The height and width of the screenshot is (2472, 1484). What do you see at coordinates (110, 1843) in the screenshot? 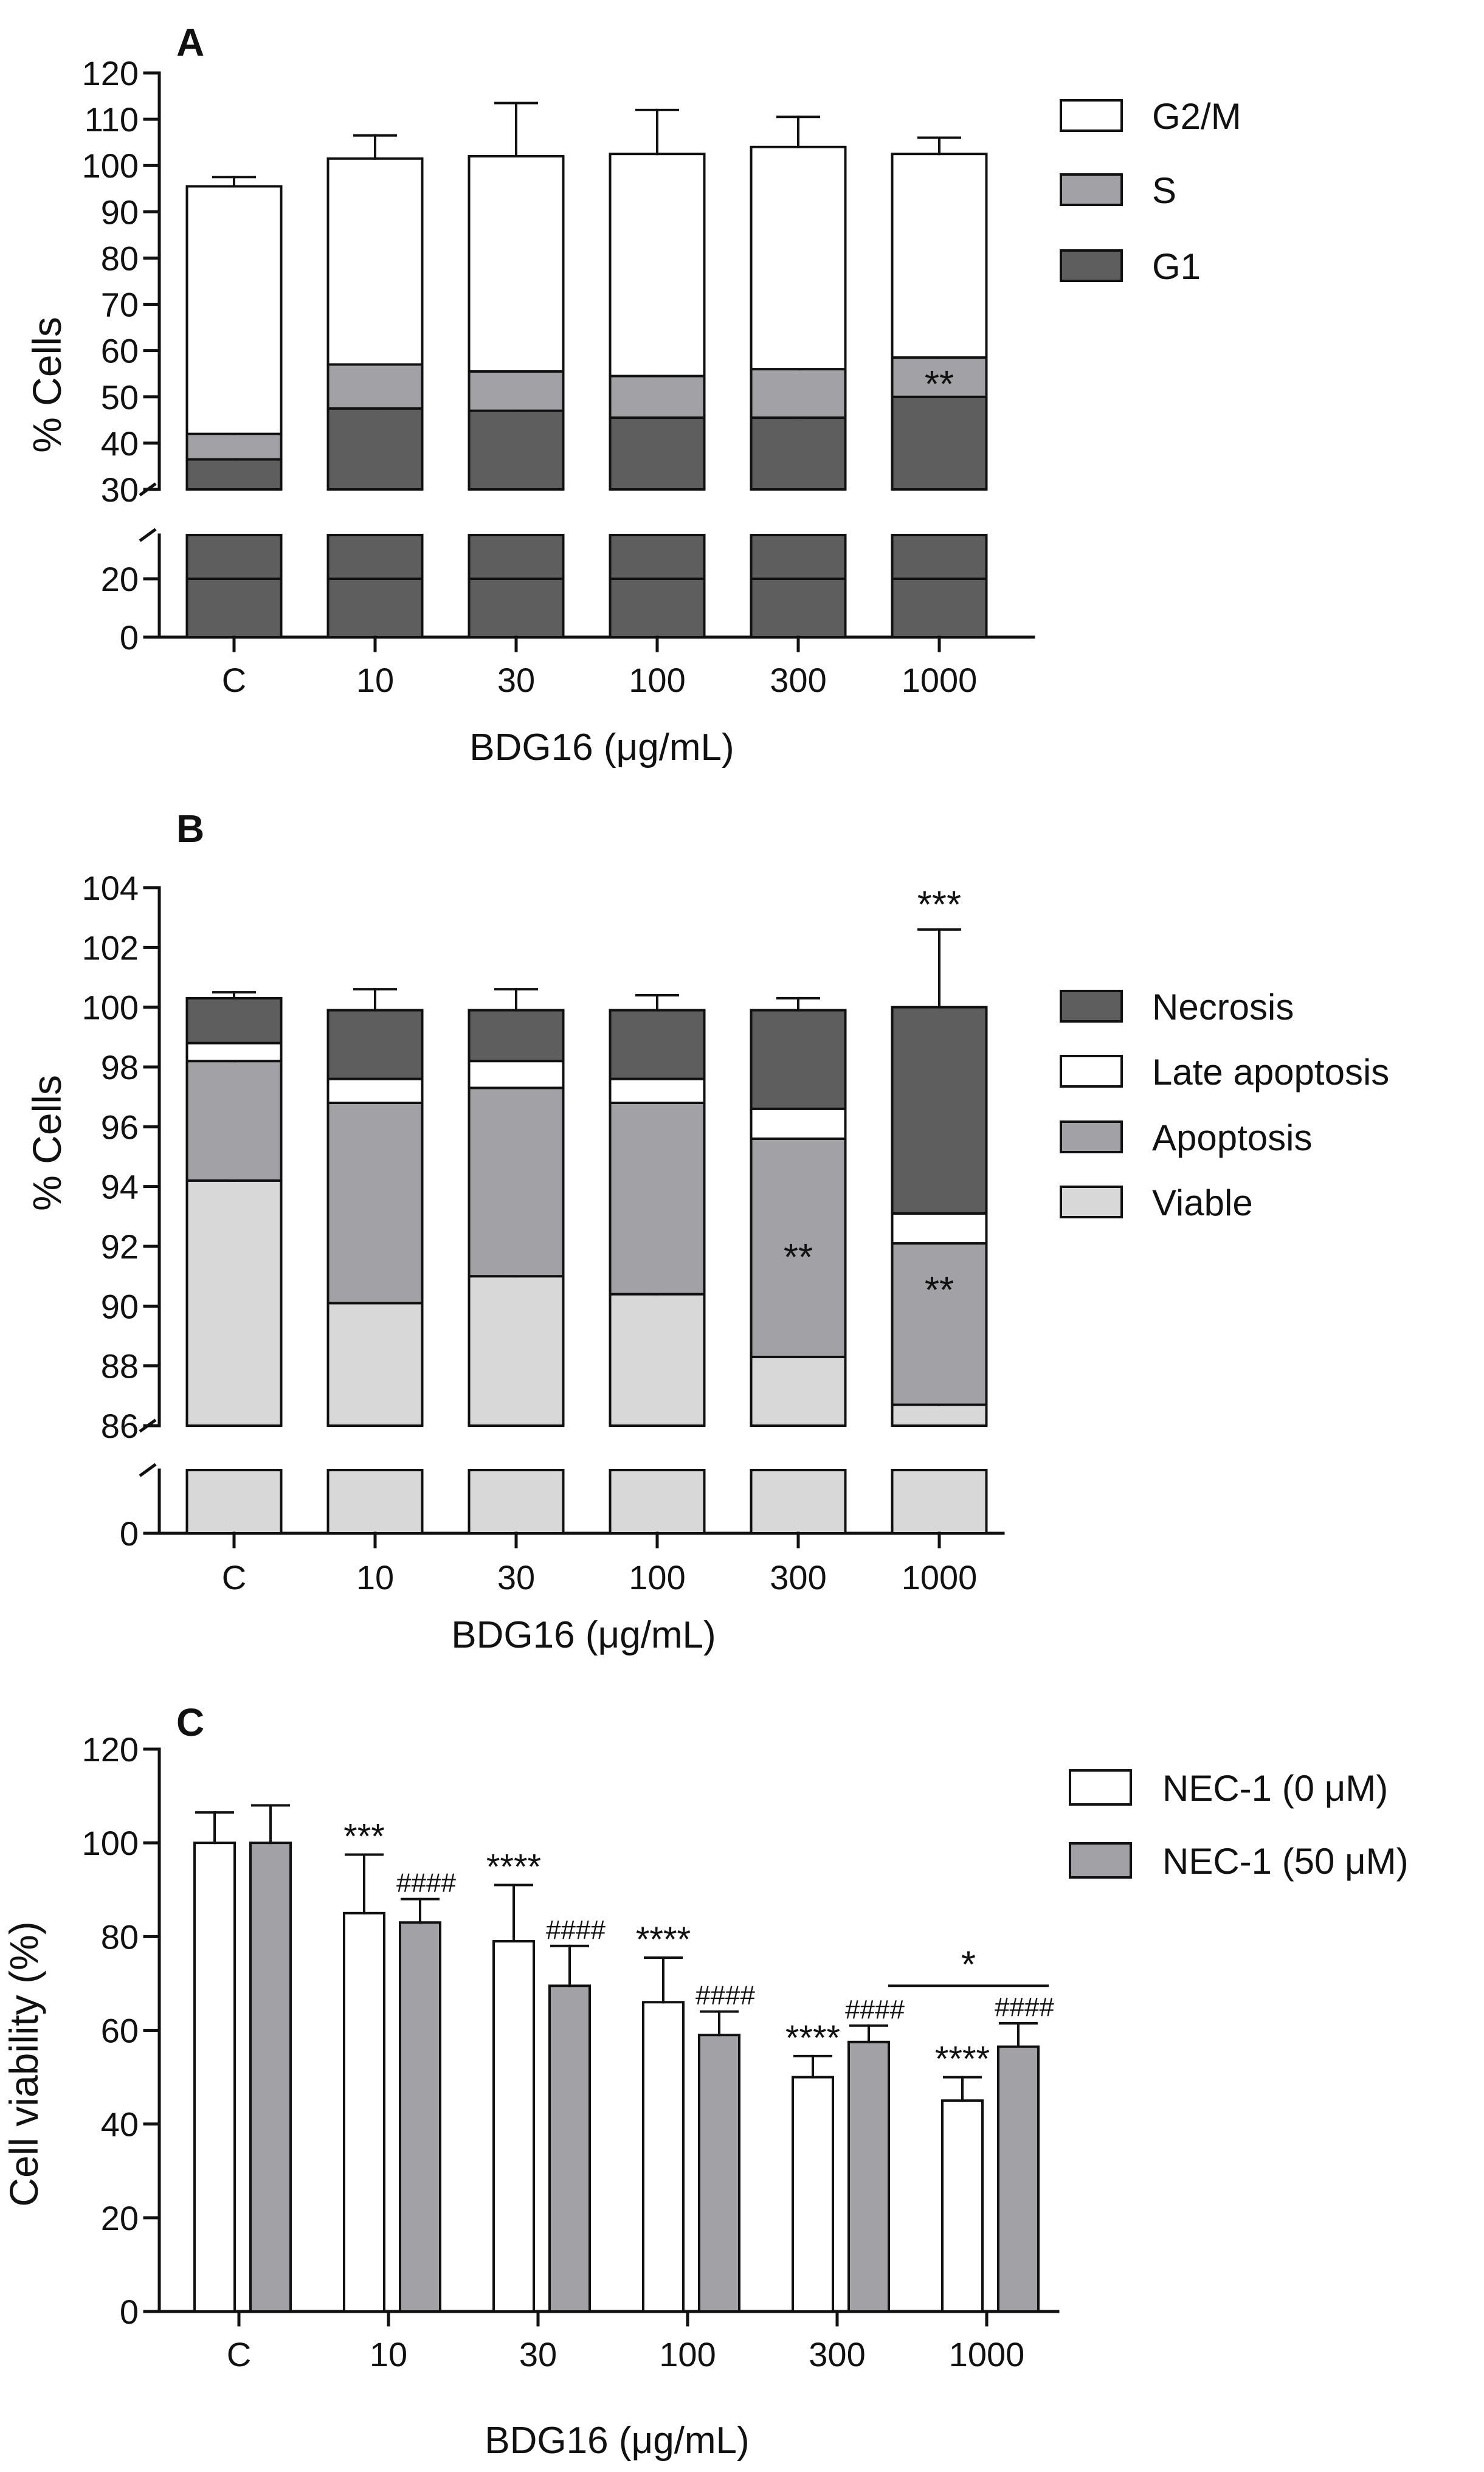
I see `panel-c-ytick-label: 100` at bounding box center [110, 1843].